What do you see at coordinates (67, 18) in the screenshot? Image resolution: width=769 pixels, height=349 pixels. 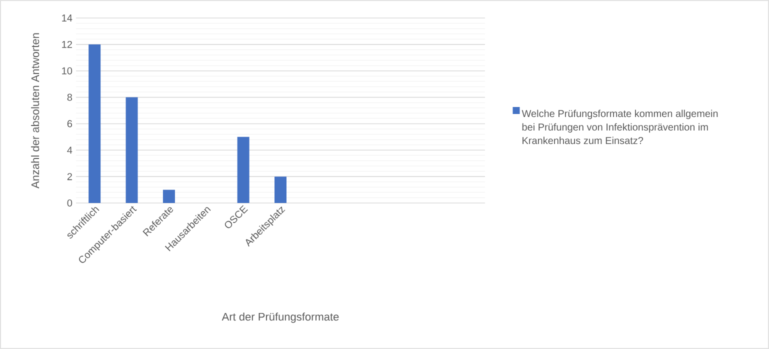 I see `y-tick-label: 14` at bounding box center [67, 18].